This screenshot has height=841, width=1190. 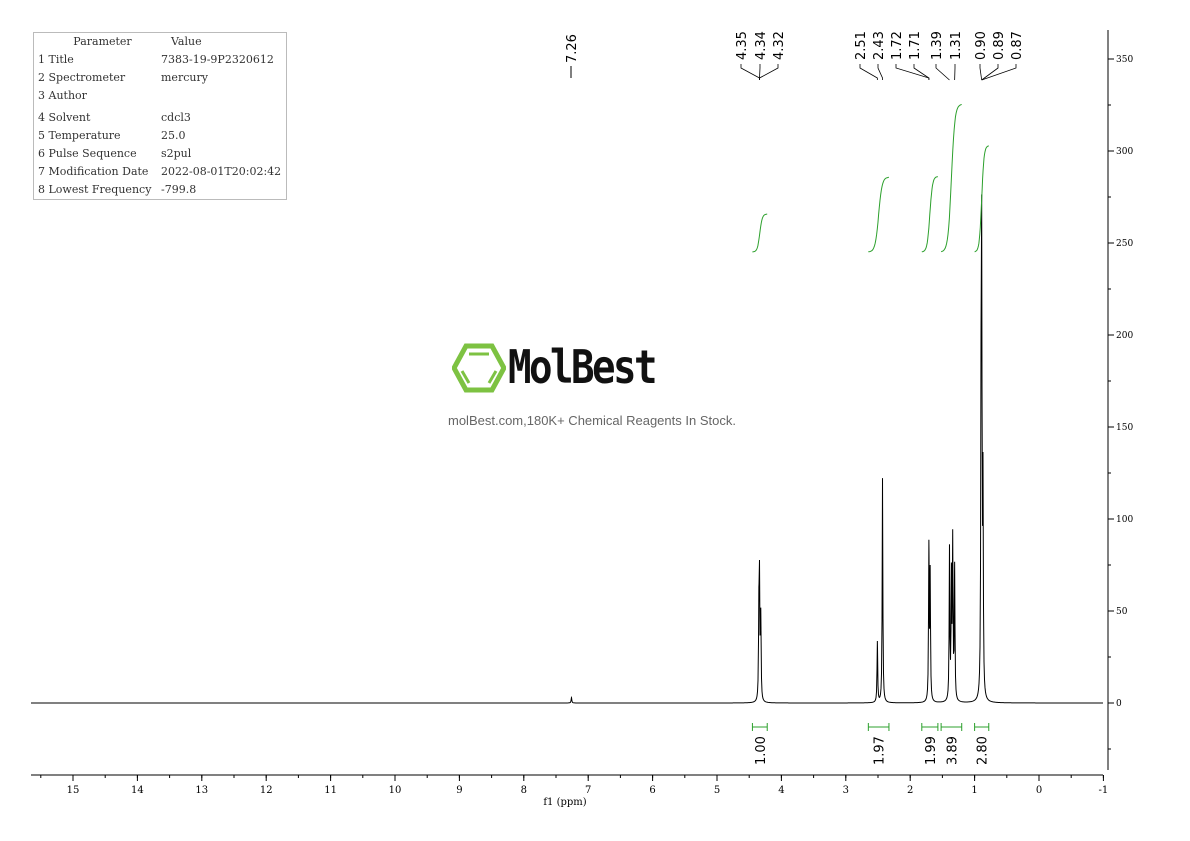 I want to click on parameter-row: 3 Author, so click(x=160, y=96).